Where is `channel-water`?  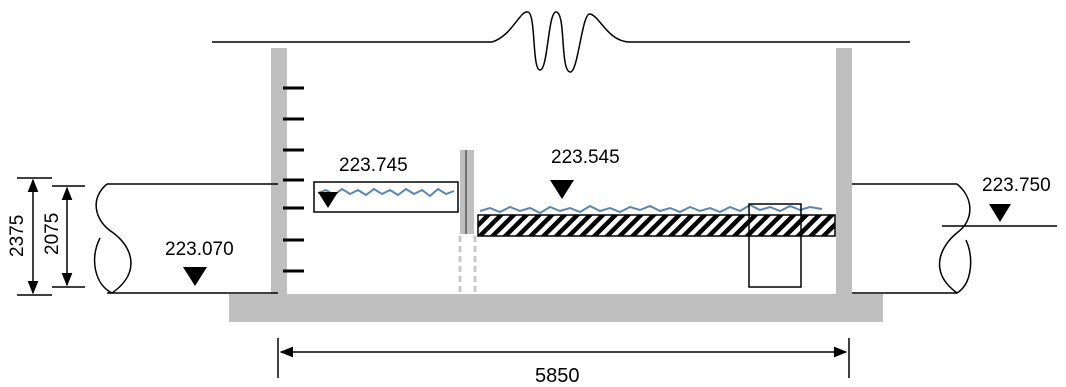 channel-water is located at coordinates (651, 209).